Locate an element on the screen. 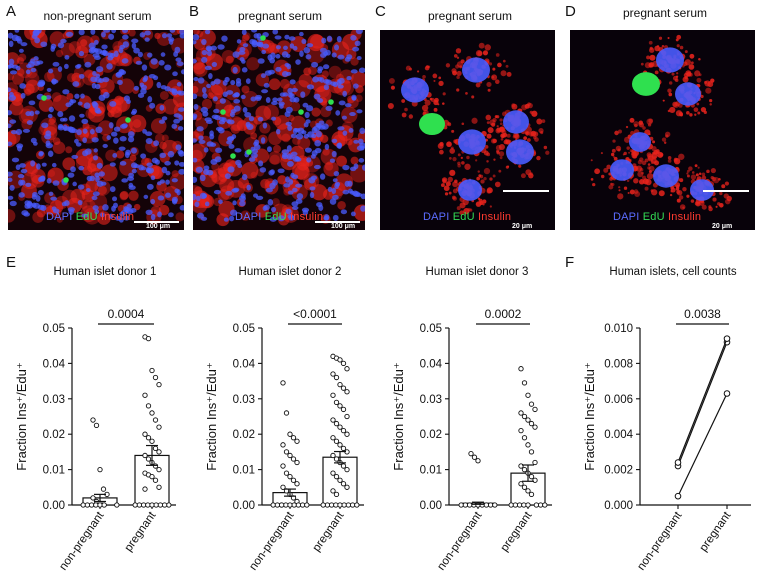  legend-insulin: Insulin is located at coordinates (118, 217).